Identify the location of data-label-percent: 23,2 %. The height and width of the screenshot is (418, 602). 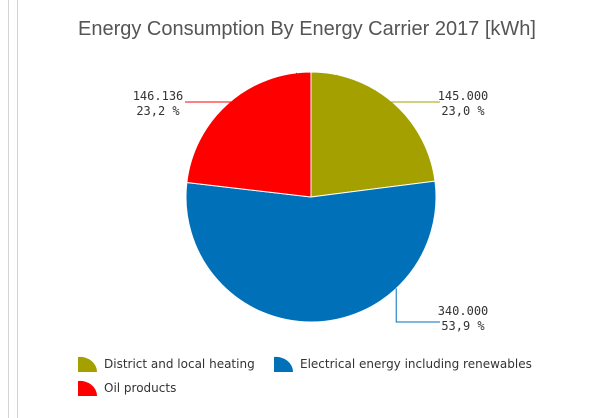
(158, 111).